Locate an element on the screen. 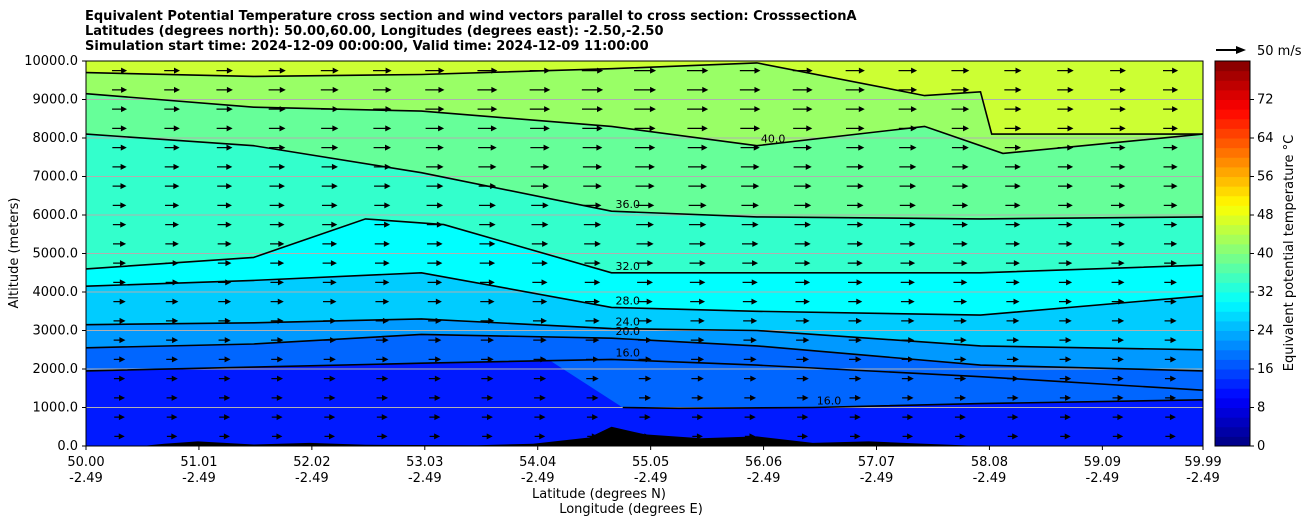 Image resolution: width=1308 pixels, height=526 pixels. quiver-key-arrow-head is located at coordinates (1241, 50).